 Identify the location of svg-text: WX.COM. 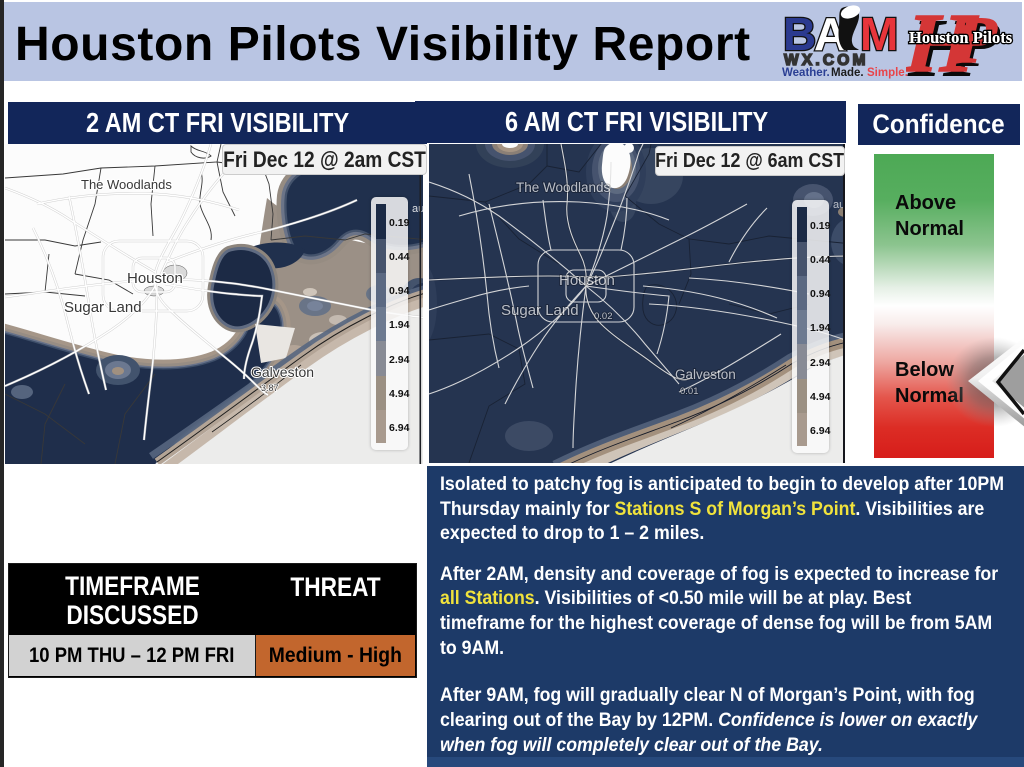
(826, 60).